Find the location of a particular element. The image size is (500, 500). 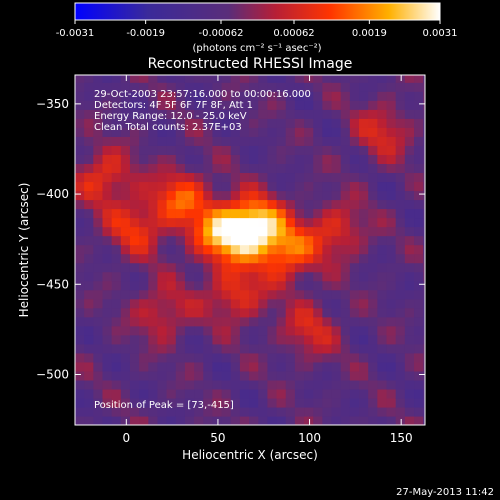

colorbar is located at coordinates (257, 11).